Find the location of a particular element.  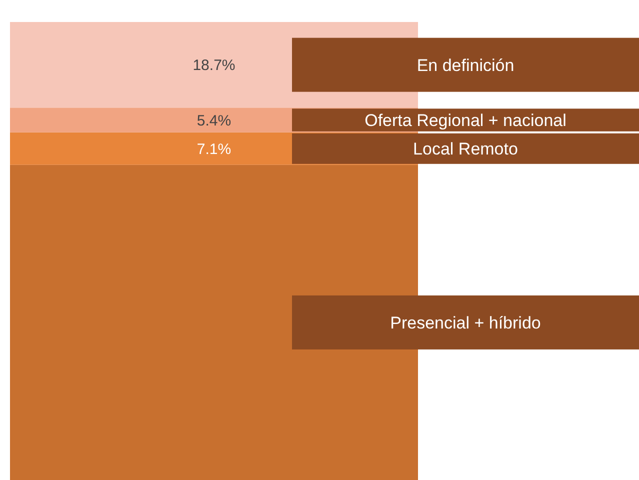

label-tag: Local Remoto is located at coordinates (465, 148).